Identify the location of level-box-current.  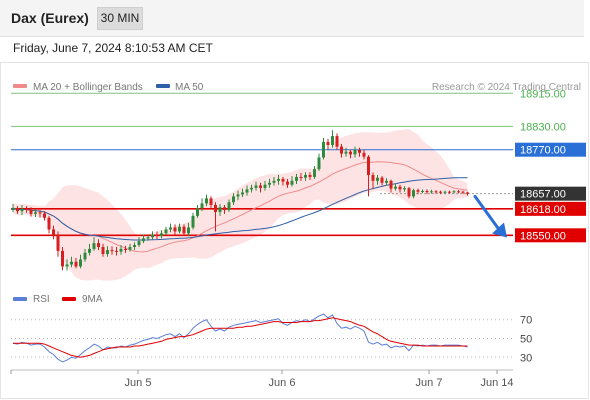
(550, 193).